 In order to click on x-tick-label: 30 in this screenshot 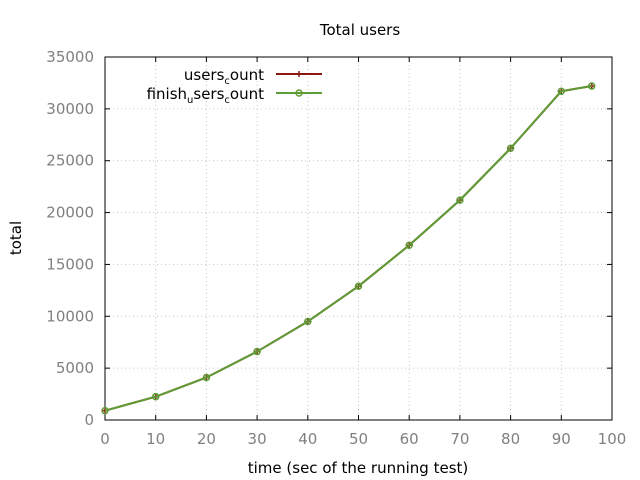, I will do `click(257, 439)`.